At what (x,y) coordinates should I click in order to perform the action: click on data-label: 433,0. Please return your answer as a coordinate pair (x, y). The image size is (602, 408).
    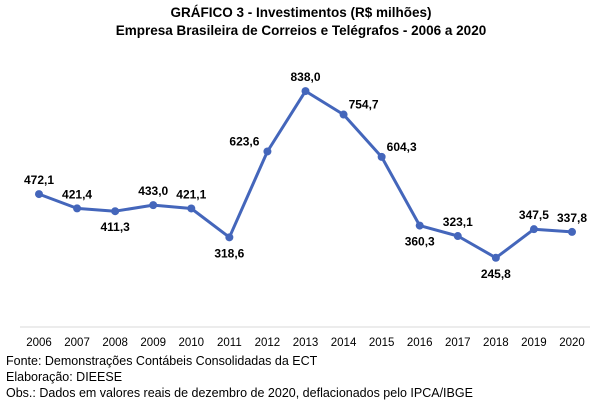
    Looking at the image, I should click on (153, 191).